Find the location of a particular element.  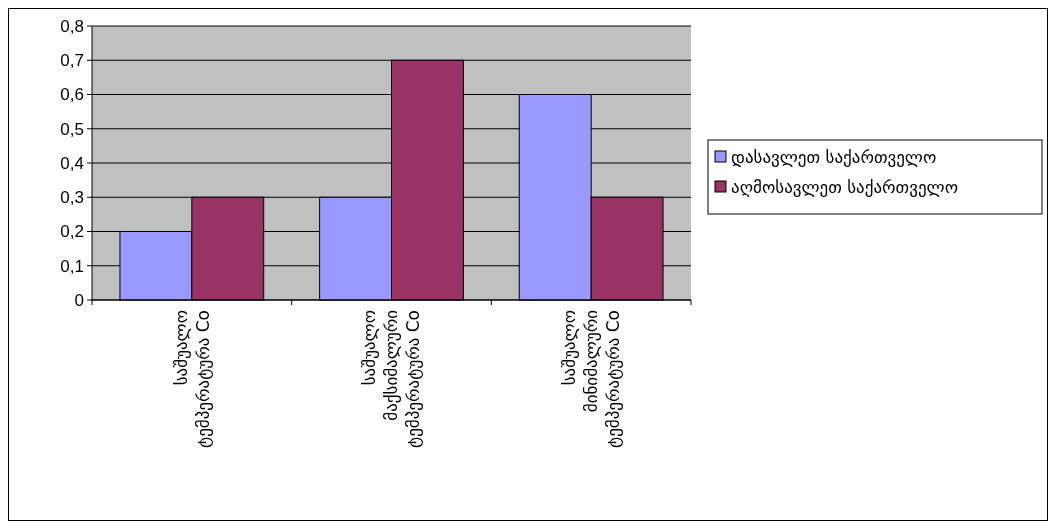

y-tick-label: 0,2 is located at coordinates (72, 232).